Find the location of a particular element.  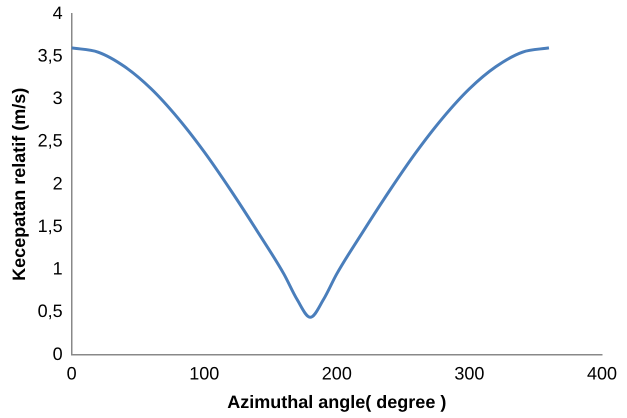

x-tick-label: 0 is located at coordinates (71, 374).